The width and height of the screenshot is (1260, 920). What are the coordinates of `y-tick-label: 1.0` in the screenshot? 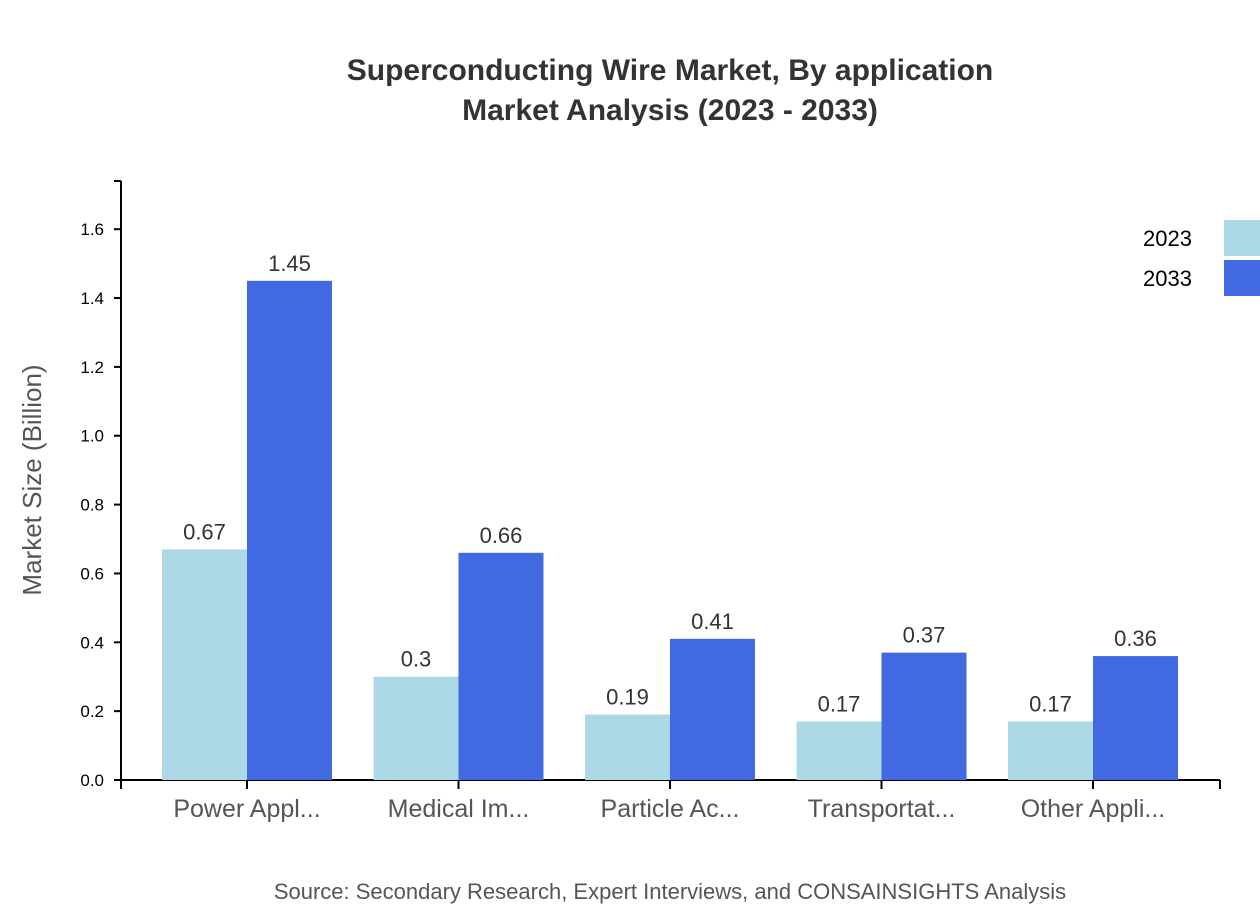 It's located at (92, 436).